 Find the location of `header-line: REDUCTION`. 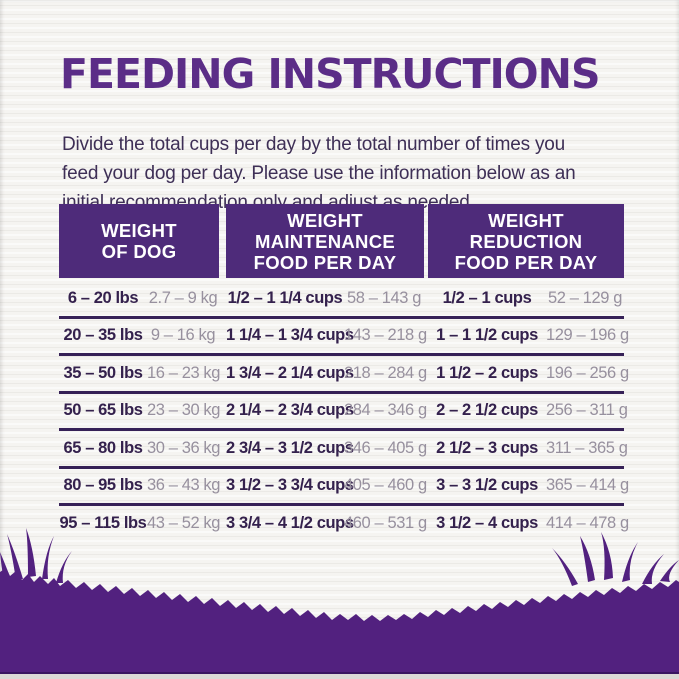

header-line: REDUCTION is located at coordinates (526, 241).